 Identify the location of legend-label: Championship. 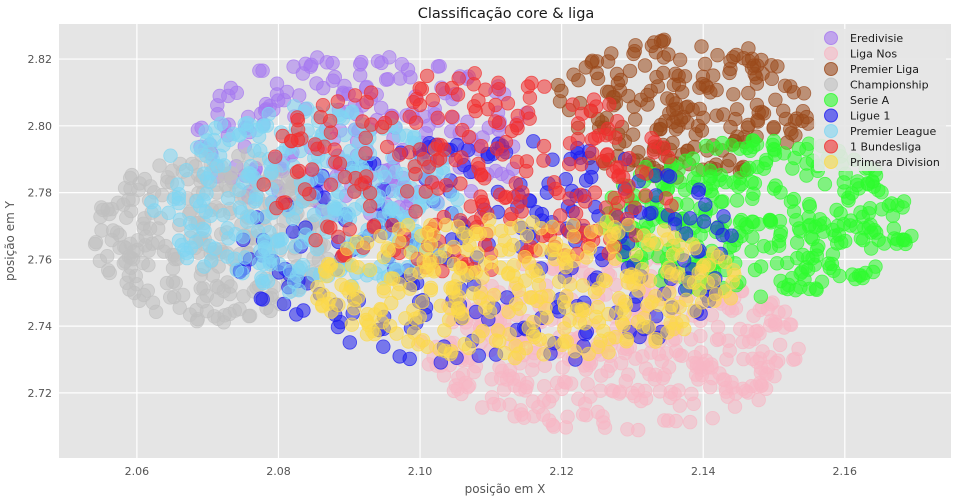
(889, 85).